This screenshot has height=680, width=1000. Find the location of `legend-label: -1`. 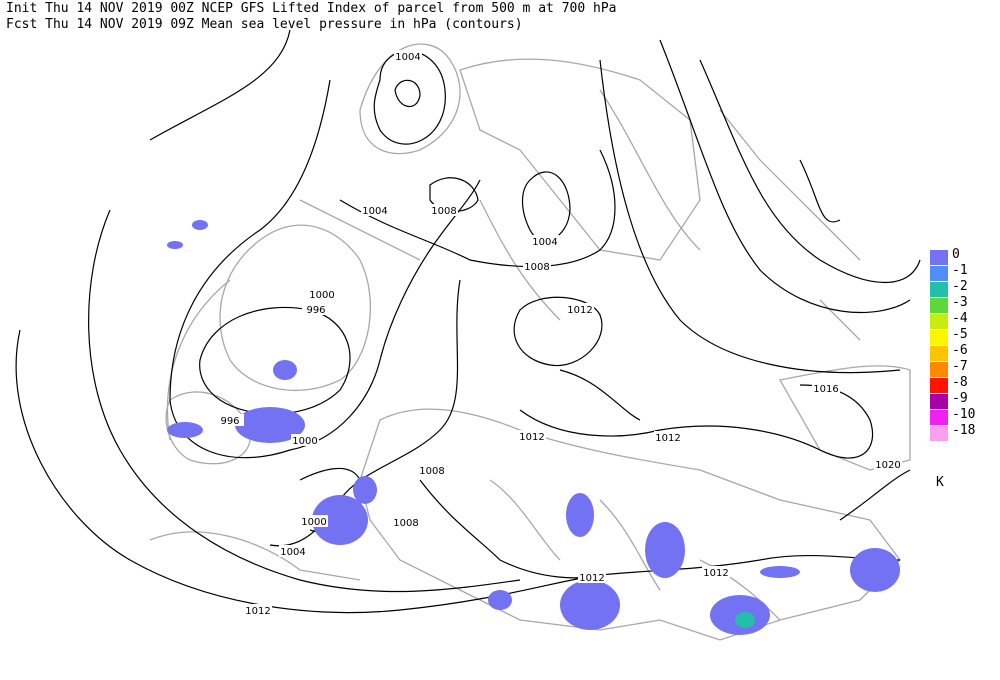

legend-label: -1 is located at coordinates (960, 270).